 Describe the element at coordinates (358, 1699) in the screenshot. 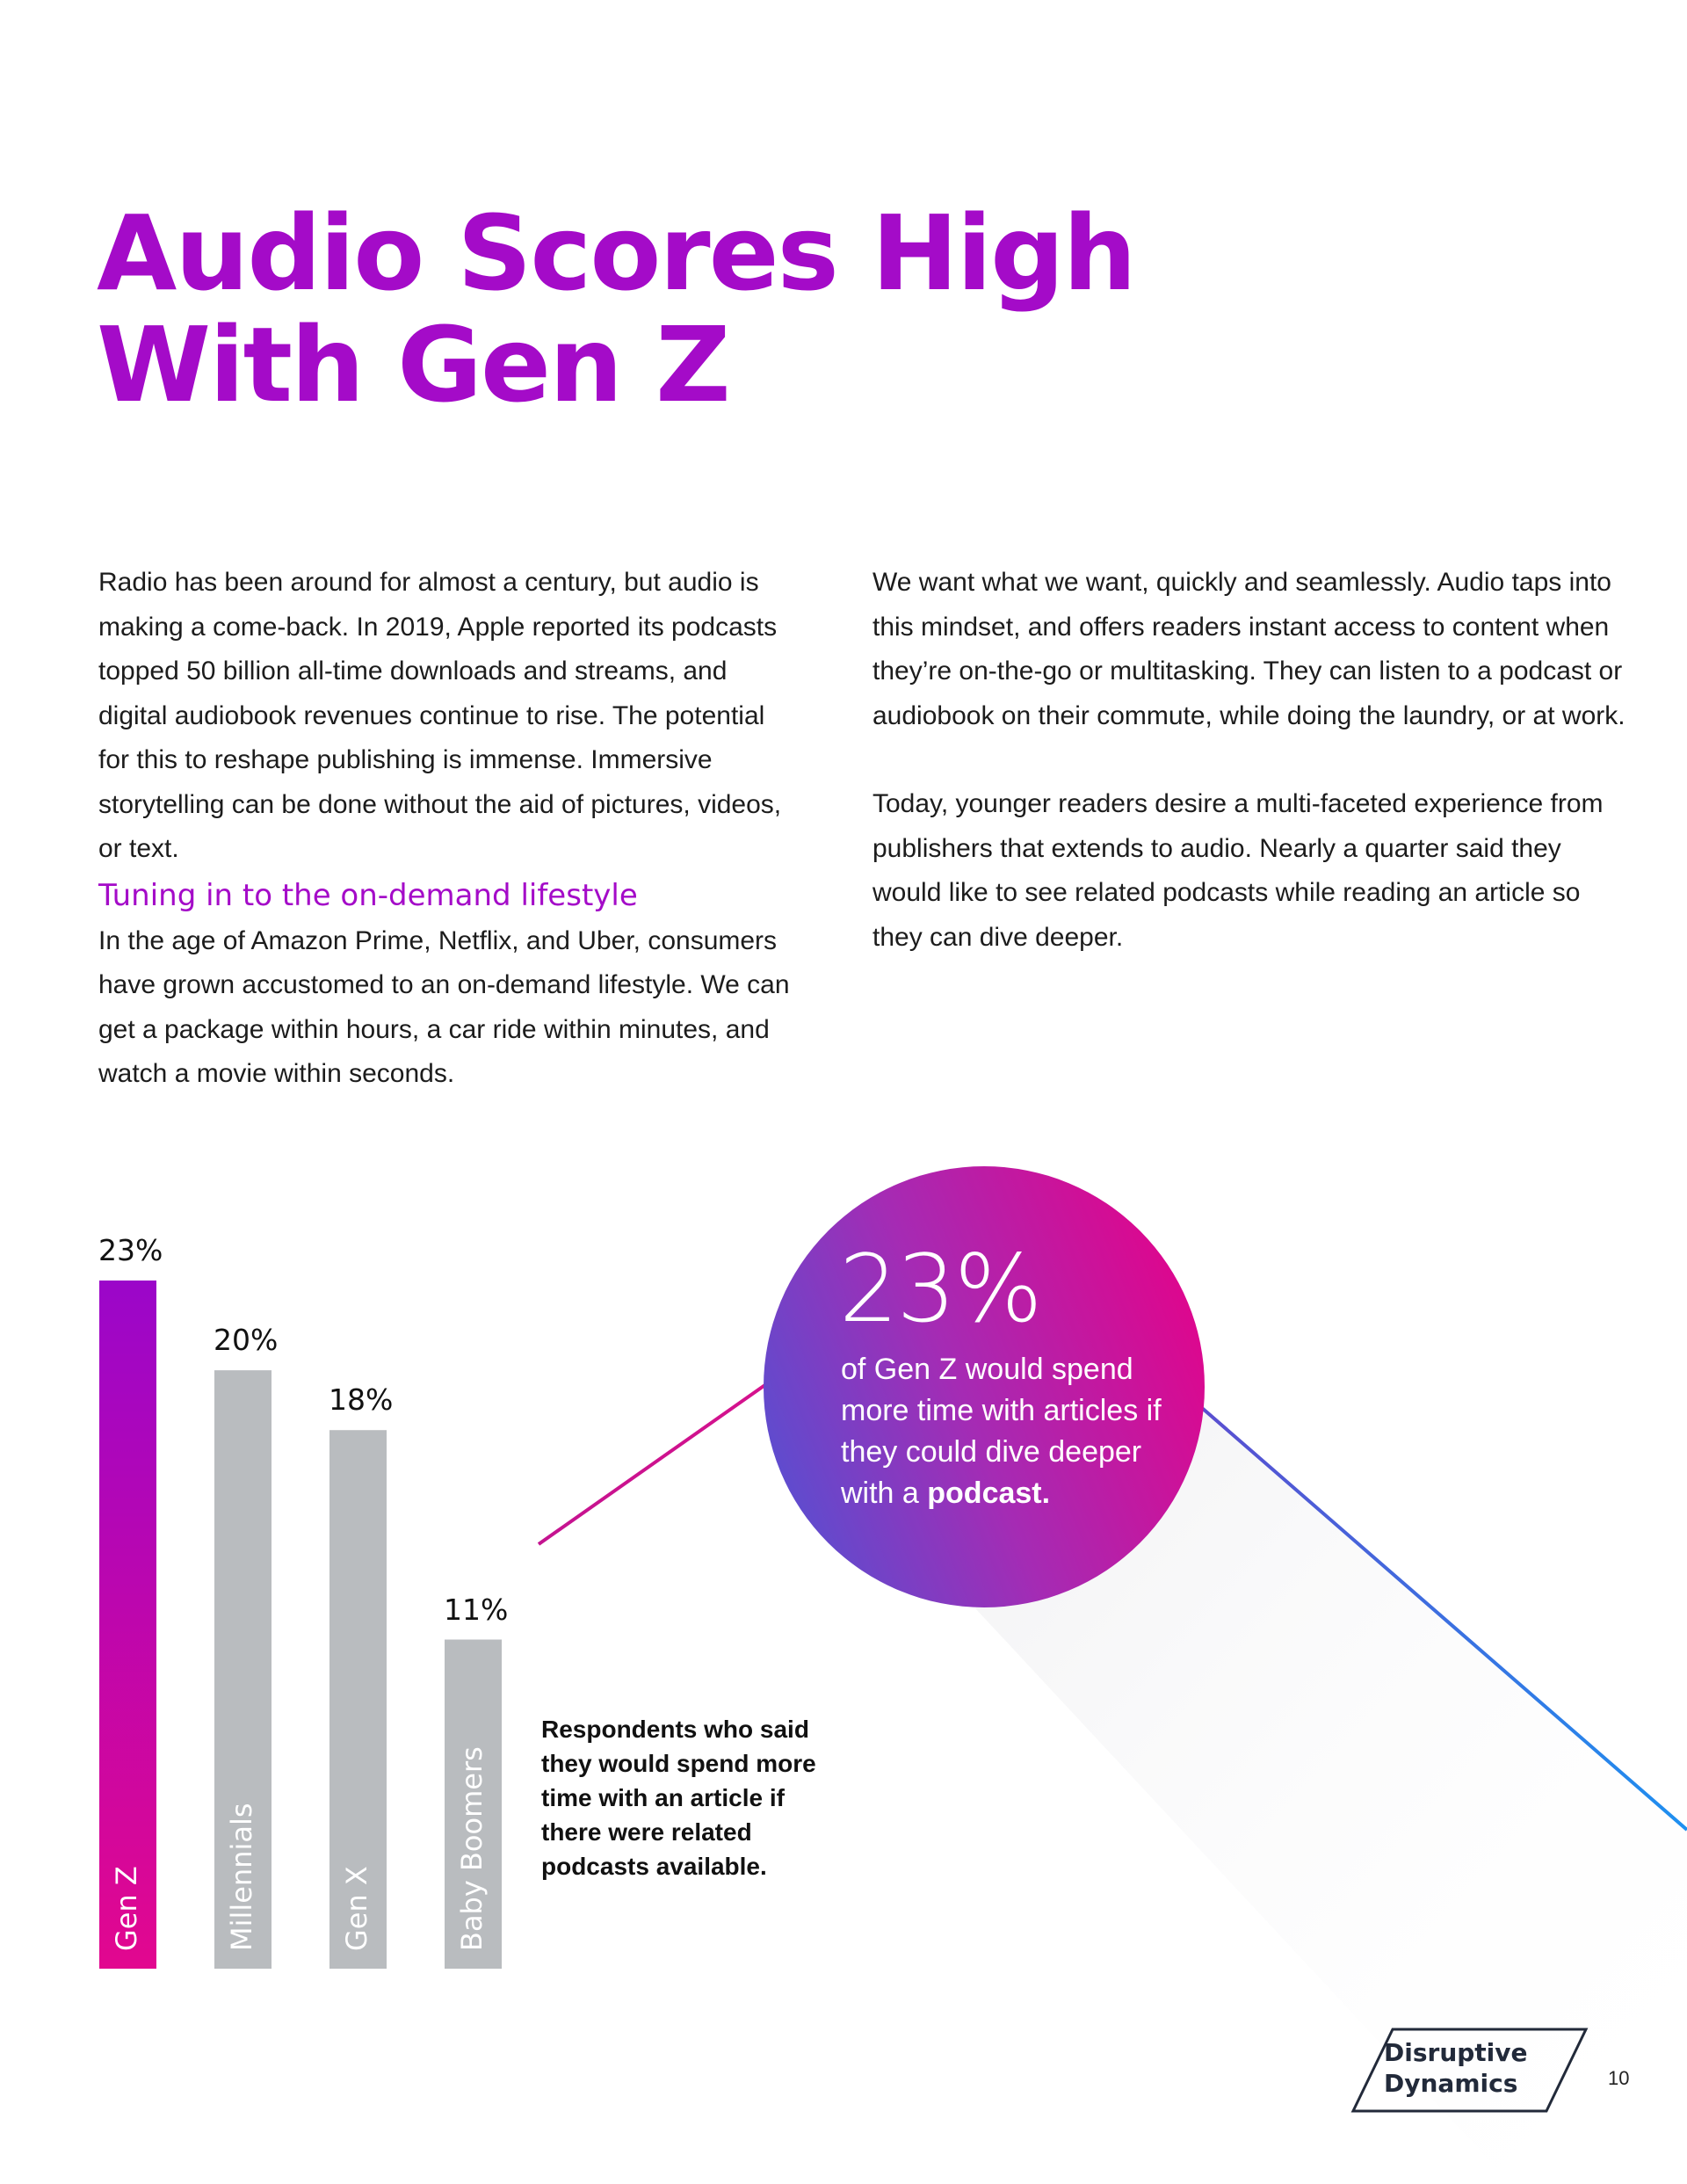

I see `bar-gen-x` at that location.